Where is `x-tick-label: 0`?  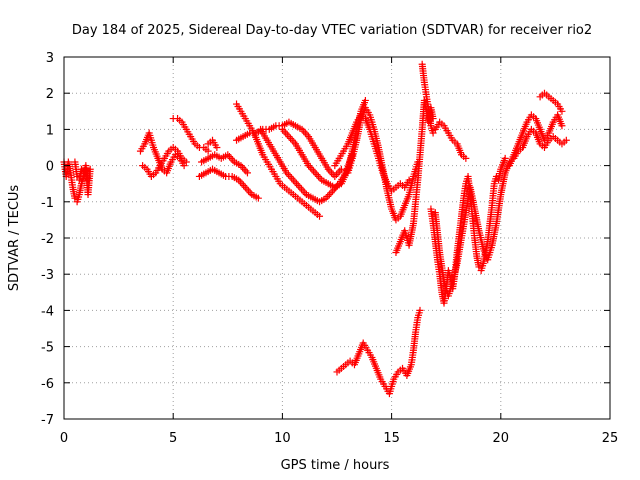 x-tick-label: 0 is located at coordinates (64, 438).